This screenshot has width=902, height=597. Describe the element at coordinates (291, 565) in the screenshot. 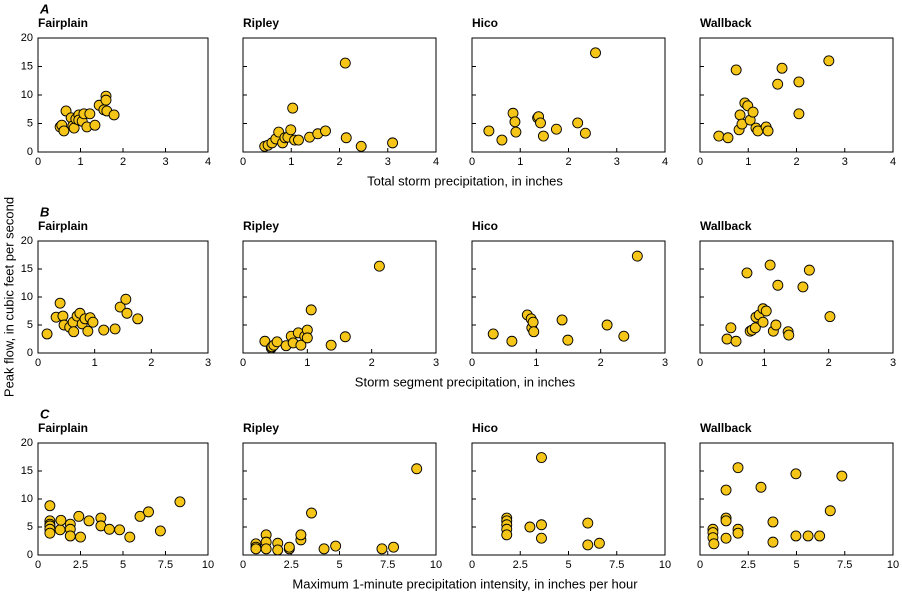

I see `x-tick-label: 2.5` at that location.